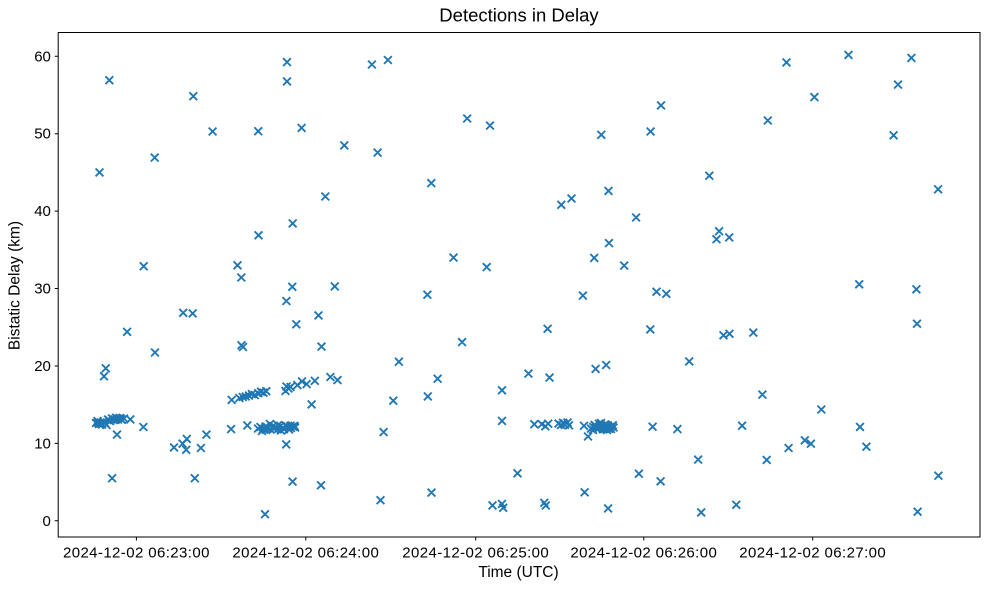 The width and height of the screenshot is (989, 595). I want to click on svg-text: 2024-12-02 06:25:00, so click(475, 553).